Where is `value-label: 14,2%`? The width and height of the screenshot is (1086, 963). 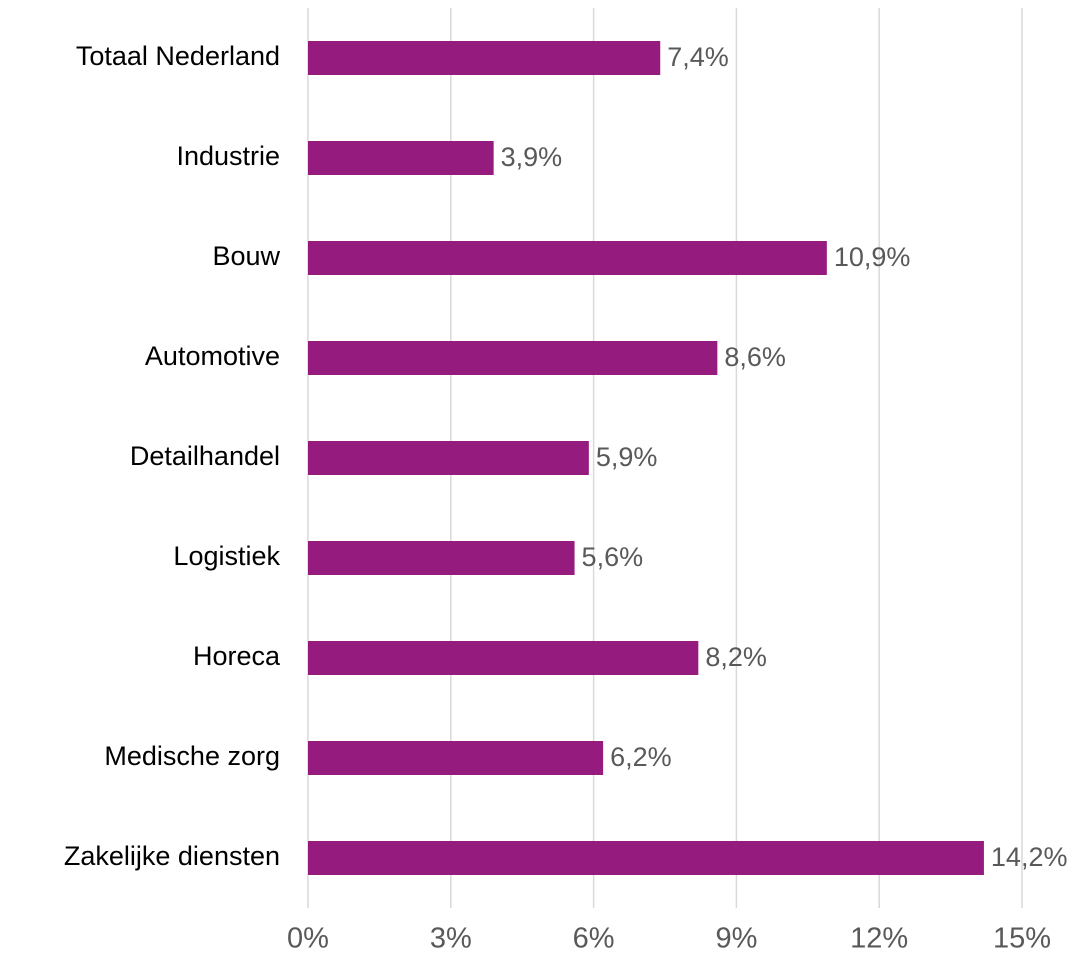
value-label: 14,2% is located at coordinates (1029, 857).